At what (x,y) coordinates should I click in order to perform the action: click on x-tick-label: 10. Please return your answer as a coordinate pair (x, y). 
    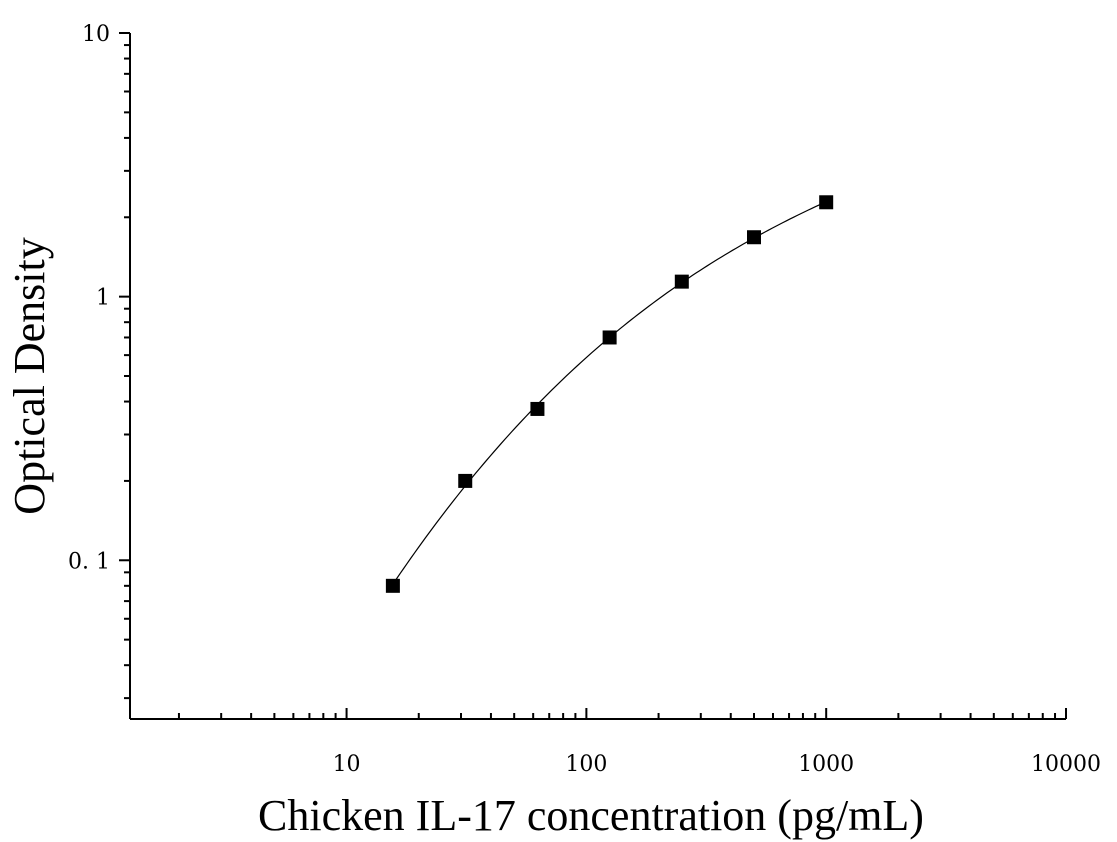
    Looking at the image, I should click on (347, 764).